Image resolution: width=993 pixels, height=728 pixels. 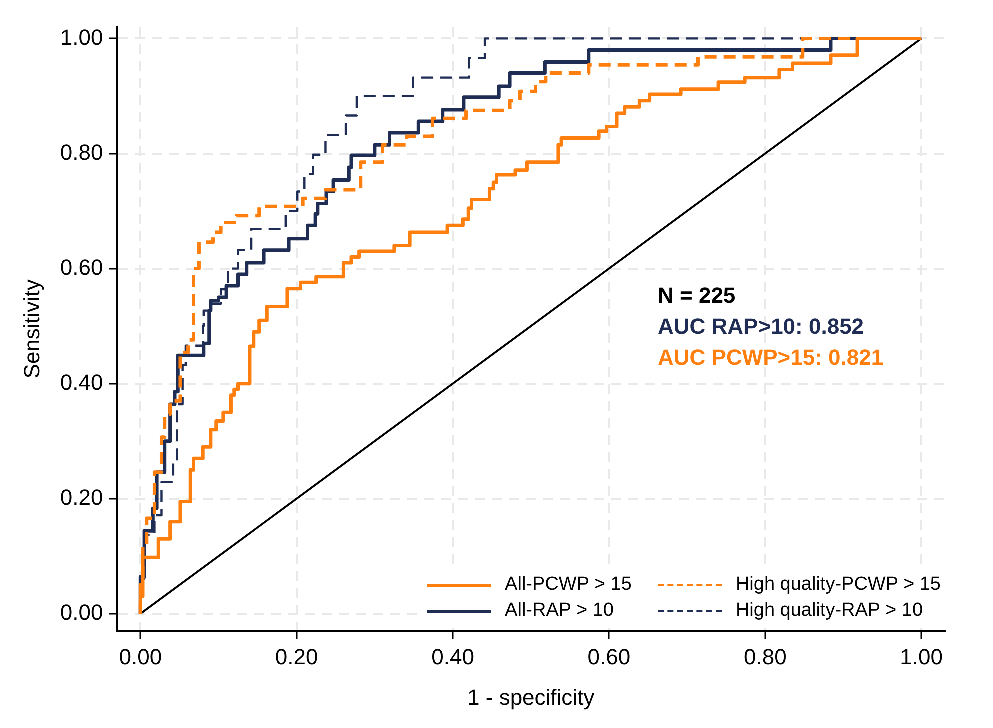 What do you see at coordinates (82, 152) in the screenshot?
I see `y-tick-label: 0.80` at bounding box center [82, 152].